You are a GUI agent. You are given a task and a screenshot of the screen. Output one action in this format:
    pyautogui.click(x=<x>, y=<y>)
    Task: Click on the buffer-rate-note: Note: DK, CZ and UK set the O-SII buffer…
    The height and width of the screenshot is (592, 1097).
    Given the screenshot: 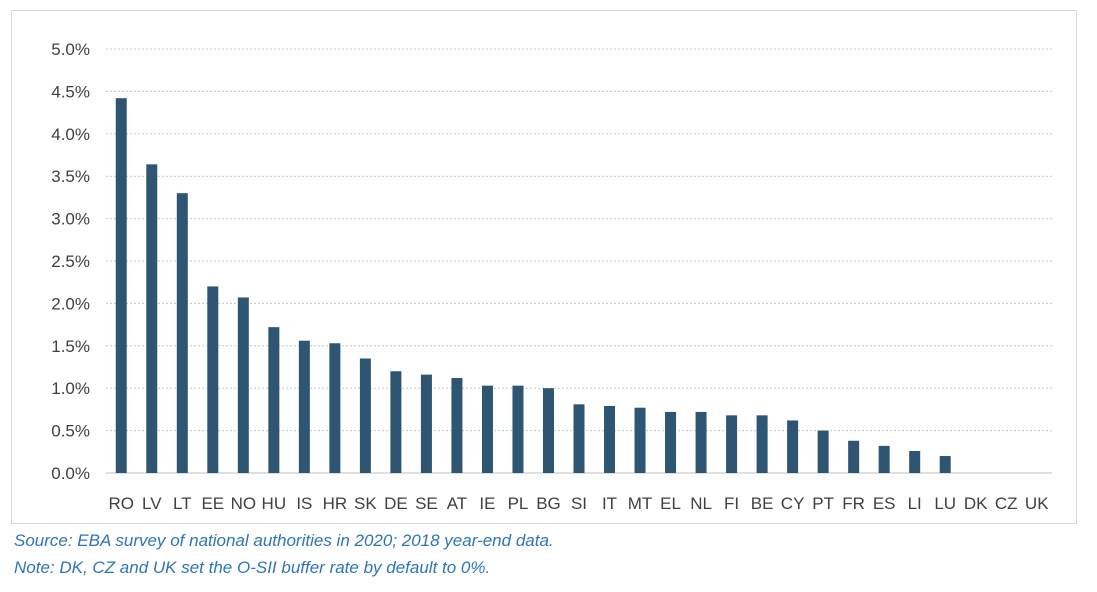 What is the action you would take?
    pyautogui.click(x=252, y=567)
    